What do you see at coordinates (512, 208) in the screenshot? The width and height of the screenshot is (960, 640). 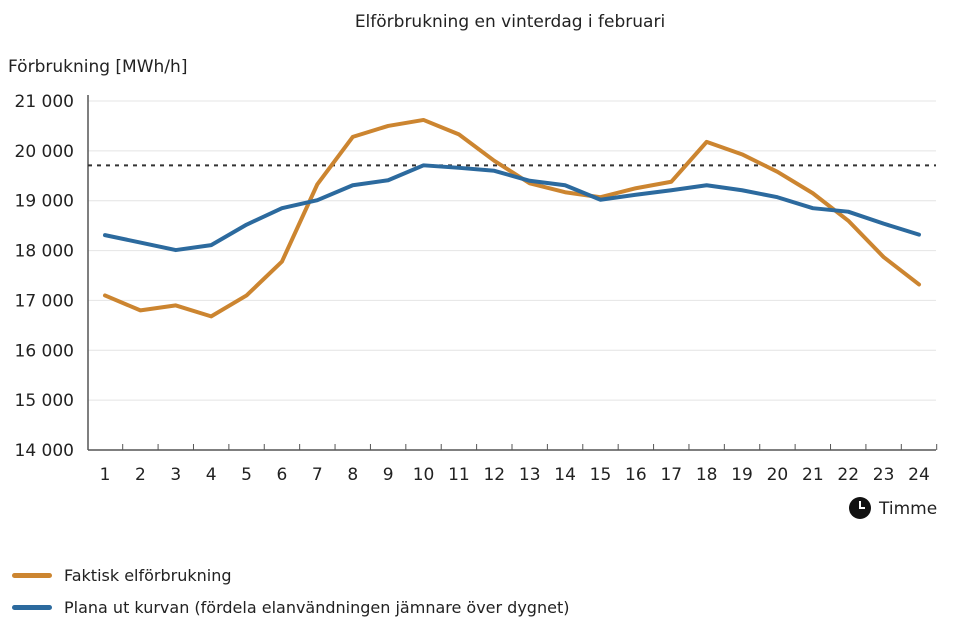 I see `series-line-flatten` at bounding box center [512, 208].